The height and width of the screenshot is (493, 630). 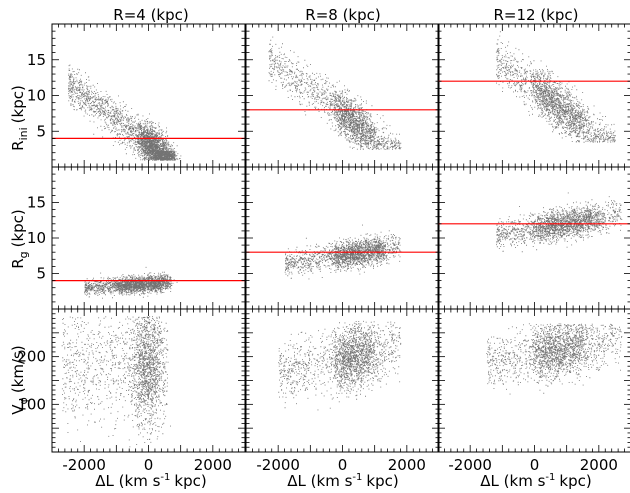 I want to click on panel-r1-c2, so click(x=533, y=238).